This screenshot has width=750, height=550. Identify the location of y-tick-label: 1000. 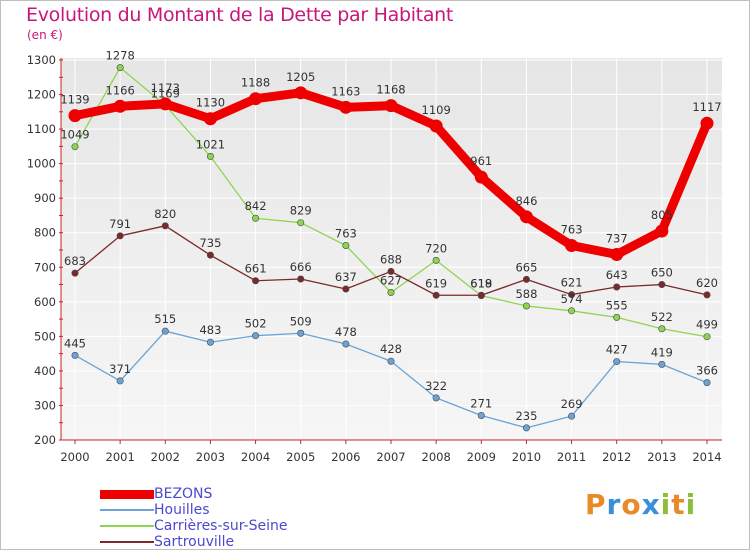
(41, 164).